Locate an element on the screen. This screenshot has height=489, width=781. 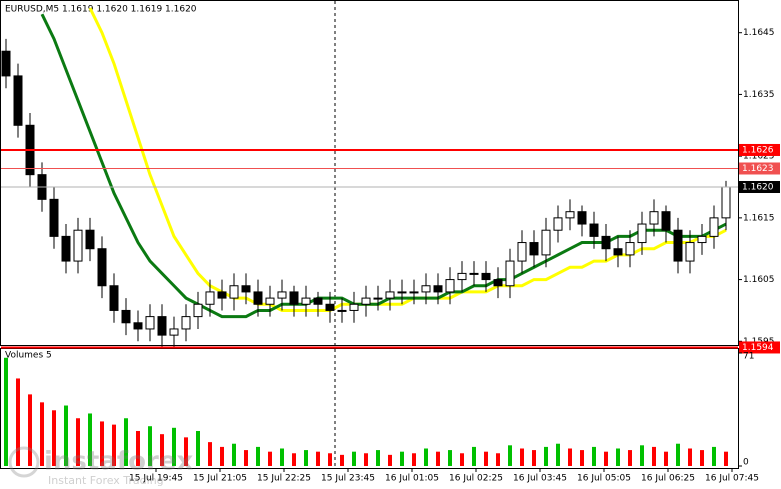
y-tick-label: 1.1625 is located at coordinates (759, 157).